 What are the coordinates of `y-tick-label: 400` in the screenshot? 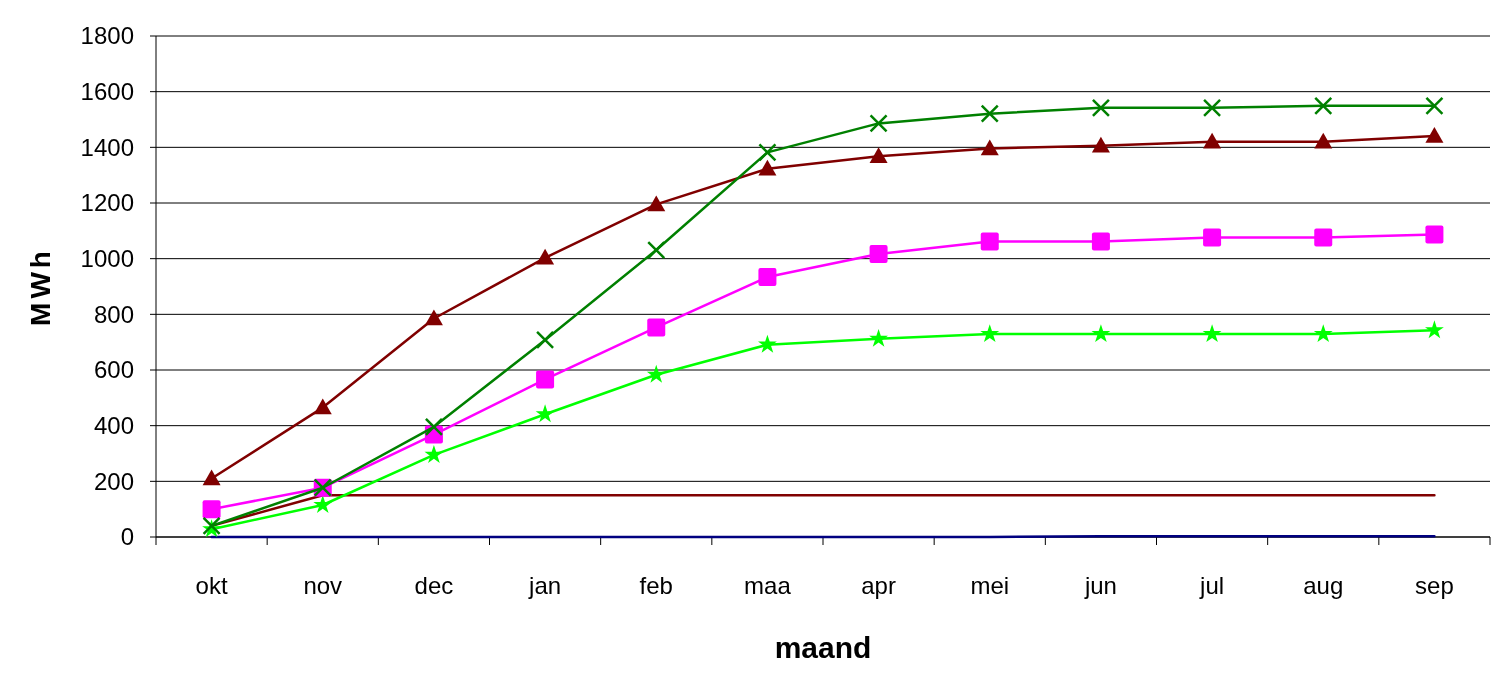 It's located at (113, 426).